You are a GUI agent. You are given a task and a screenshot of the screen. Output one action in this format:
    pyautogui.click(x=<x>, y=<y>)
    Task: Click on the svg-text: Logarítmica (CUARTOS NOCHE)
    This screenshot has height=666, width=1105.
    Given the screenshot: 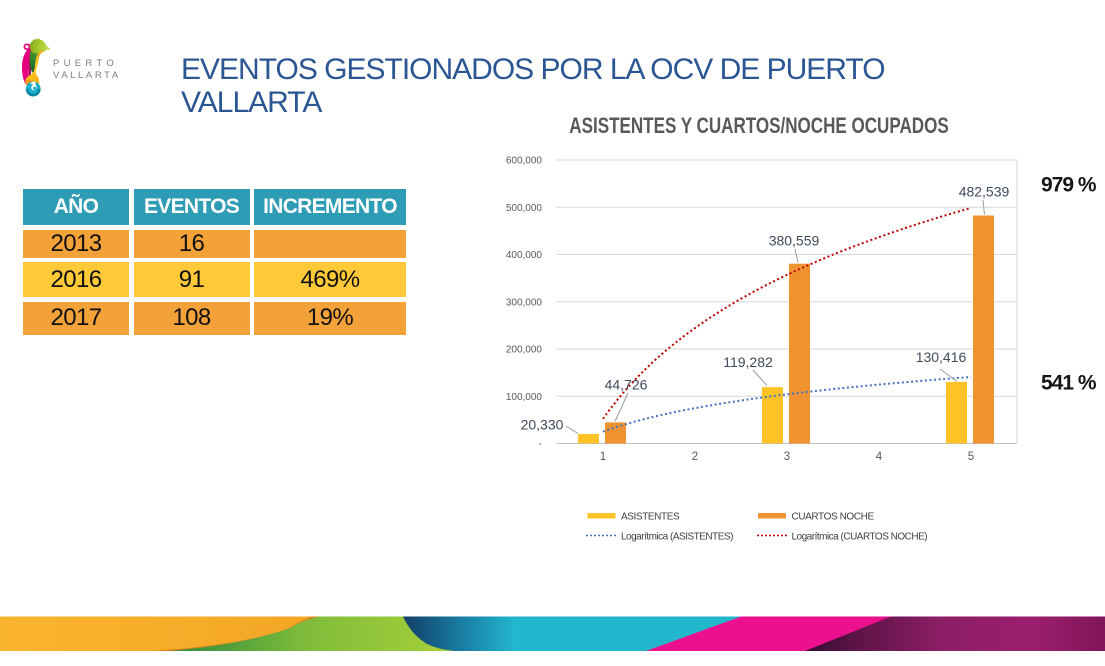 What is the action you would take?
    pyautogui.click(x=860, y=537)
    